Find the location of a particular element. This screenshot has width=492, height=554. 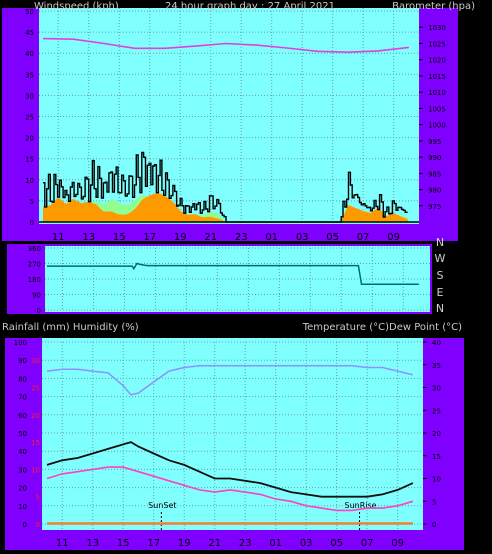

wind-y-tick-label: 10 is located at coordinates (29, 181).